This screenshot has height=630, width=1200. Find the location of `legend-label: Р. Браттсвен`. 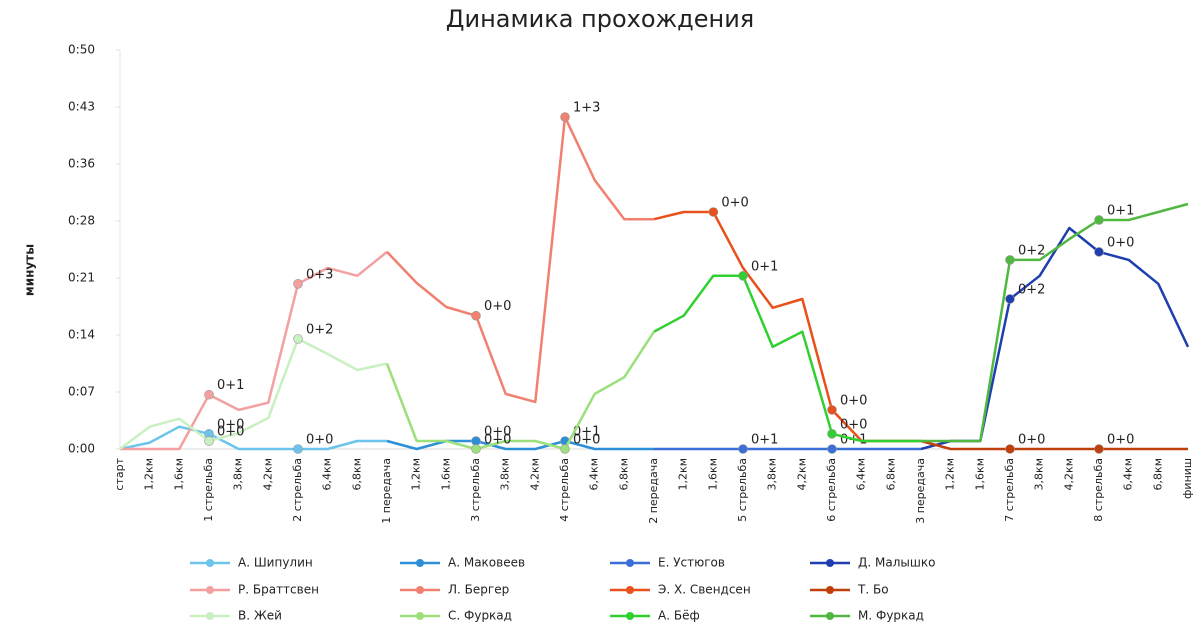

legend-label: Р. Браттсвен is located at coordinates (278, 590).